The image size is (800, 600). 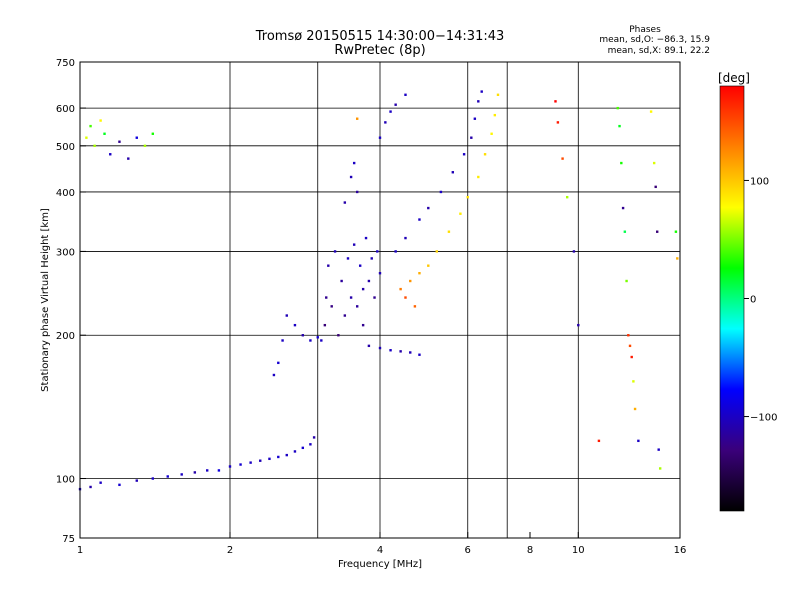 What do you see at coordinates (380, 550) in the screenshot?
I see `x-tick-label: 4` at bounding box center [380, 550].